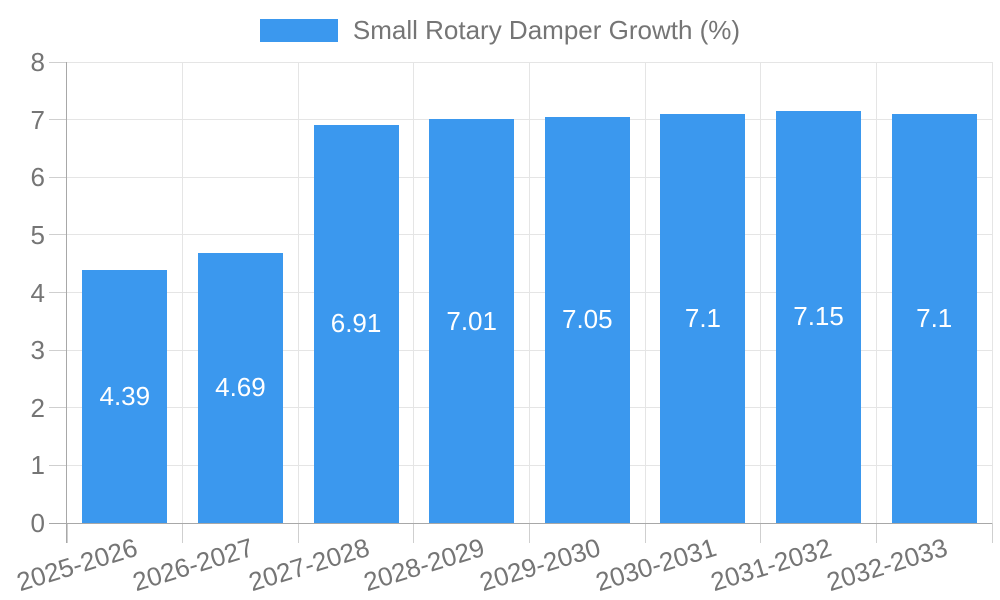 Image resolution: width=1000 pixels, height=600 pixels. I want to click on x-tick-label: 2028-2029, so click(424, 565).